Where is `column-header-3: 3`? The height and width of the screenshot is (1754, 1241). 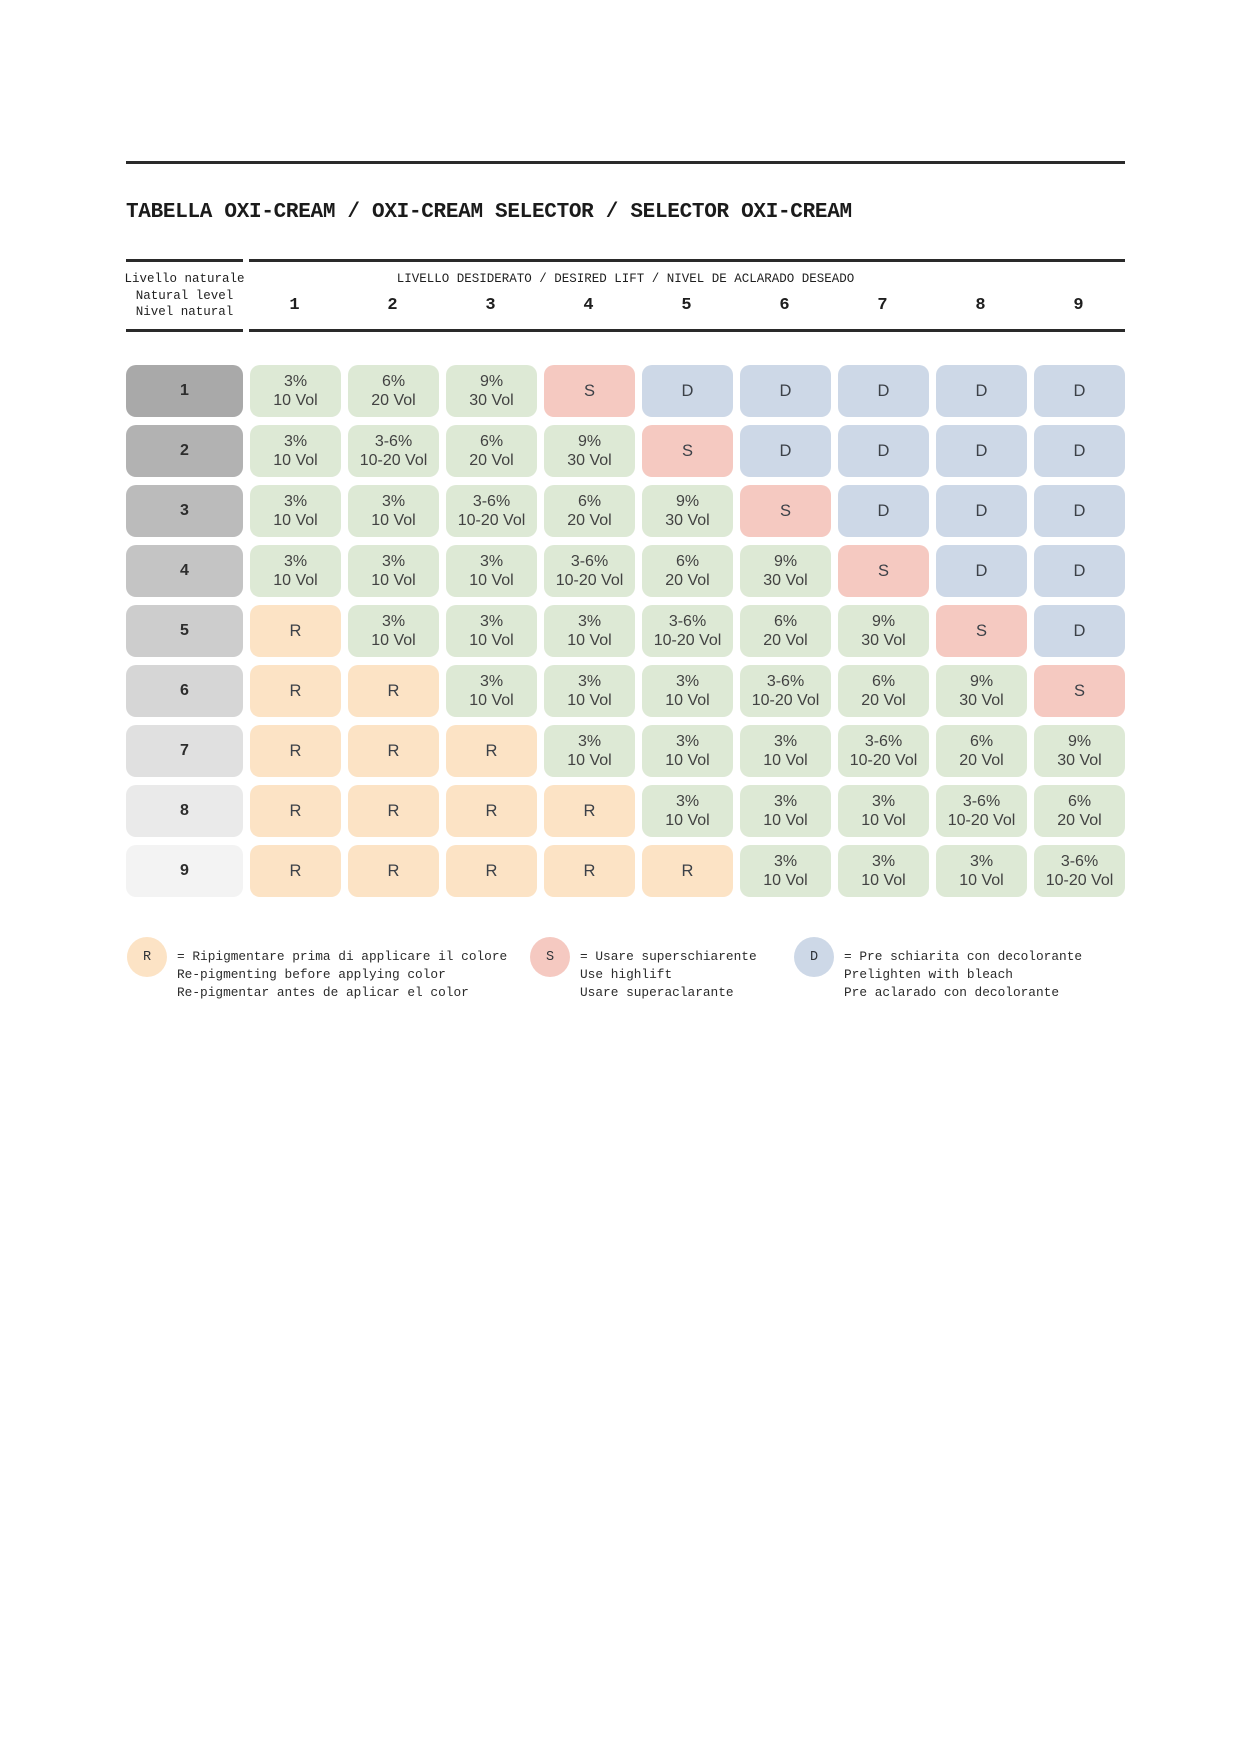
column-header-3: 3 is located at coordinates (490, 305).